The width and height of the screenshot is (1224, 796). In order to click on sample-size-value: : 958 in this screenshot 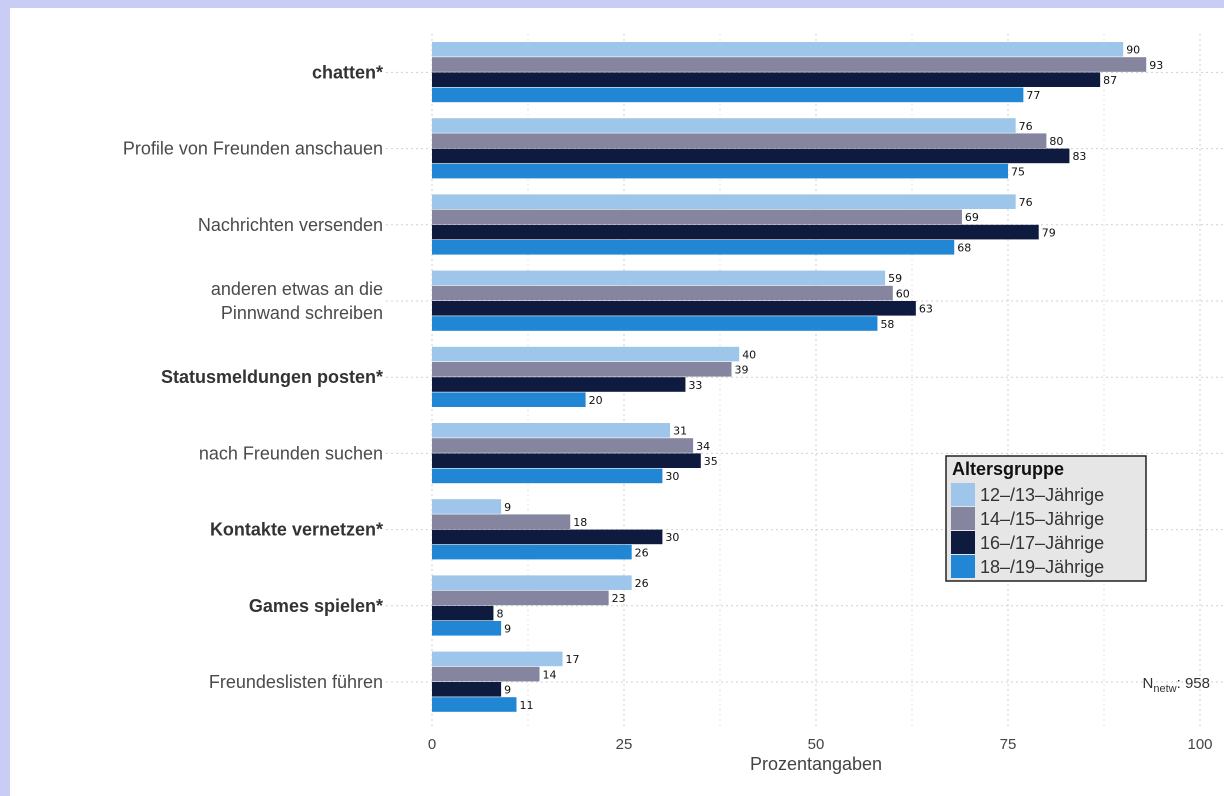, I will do `click(1193, 683)`.